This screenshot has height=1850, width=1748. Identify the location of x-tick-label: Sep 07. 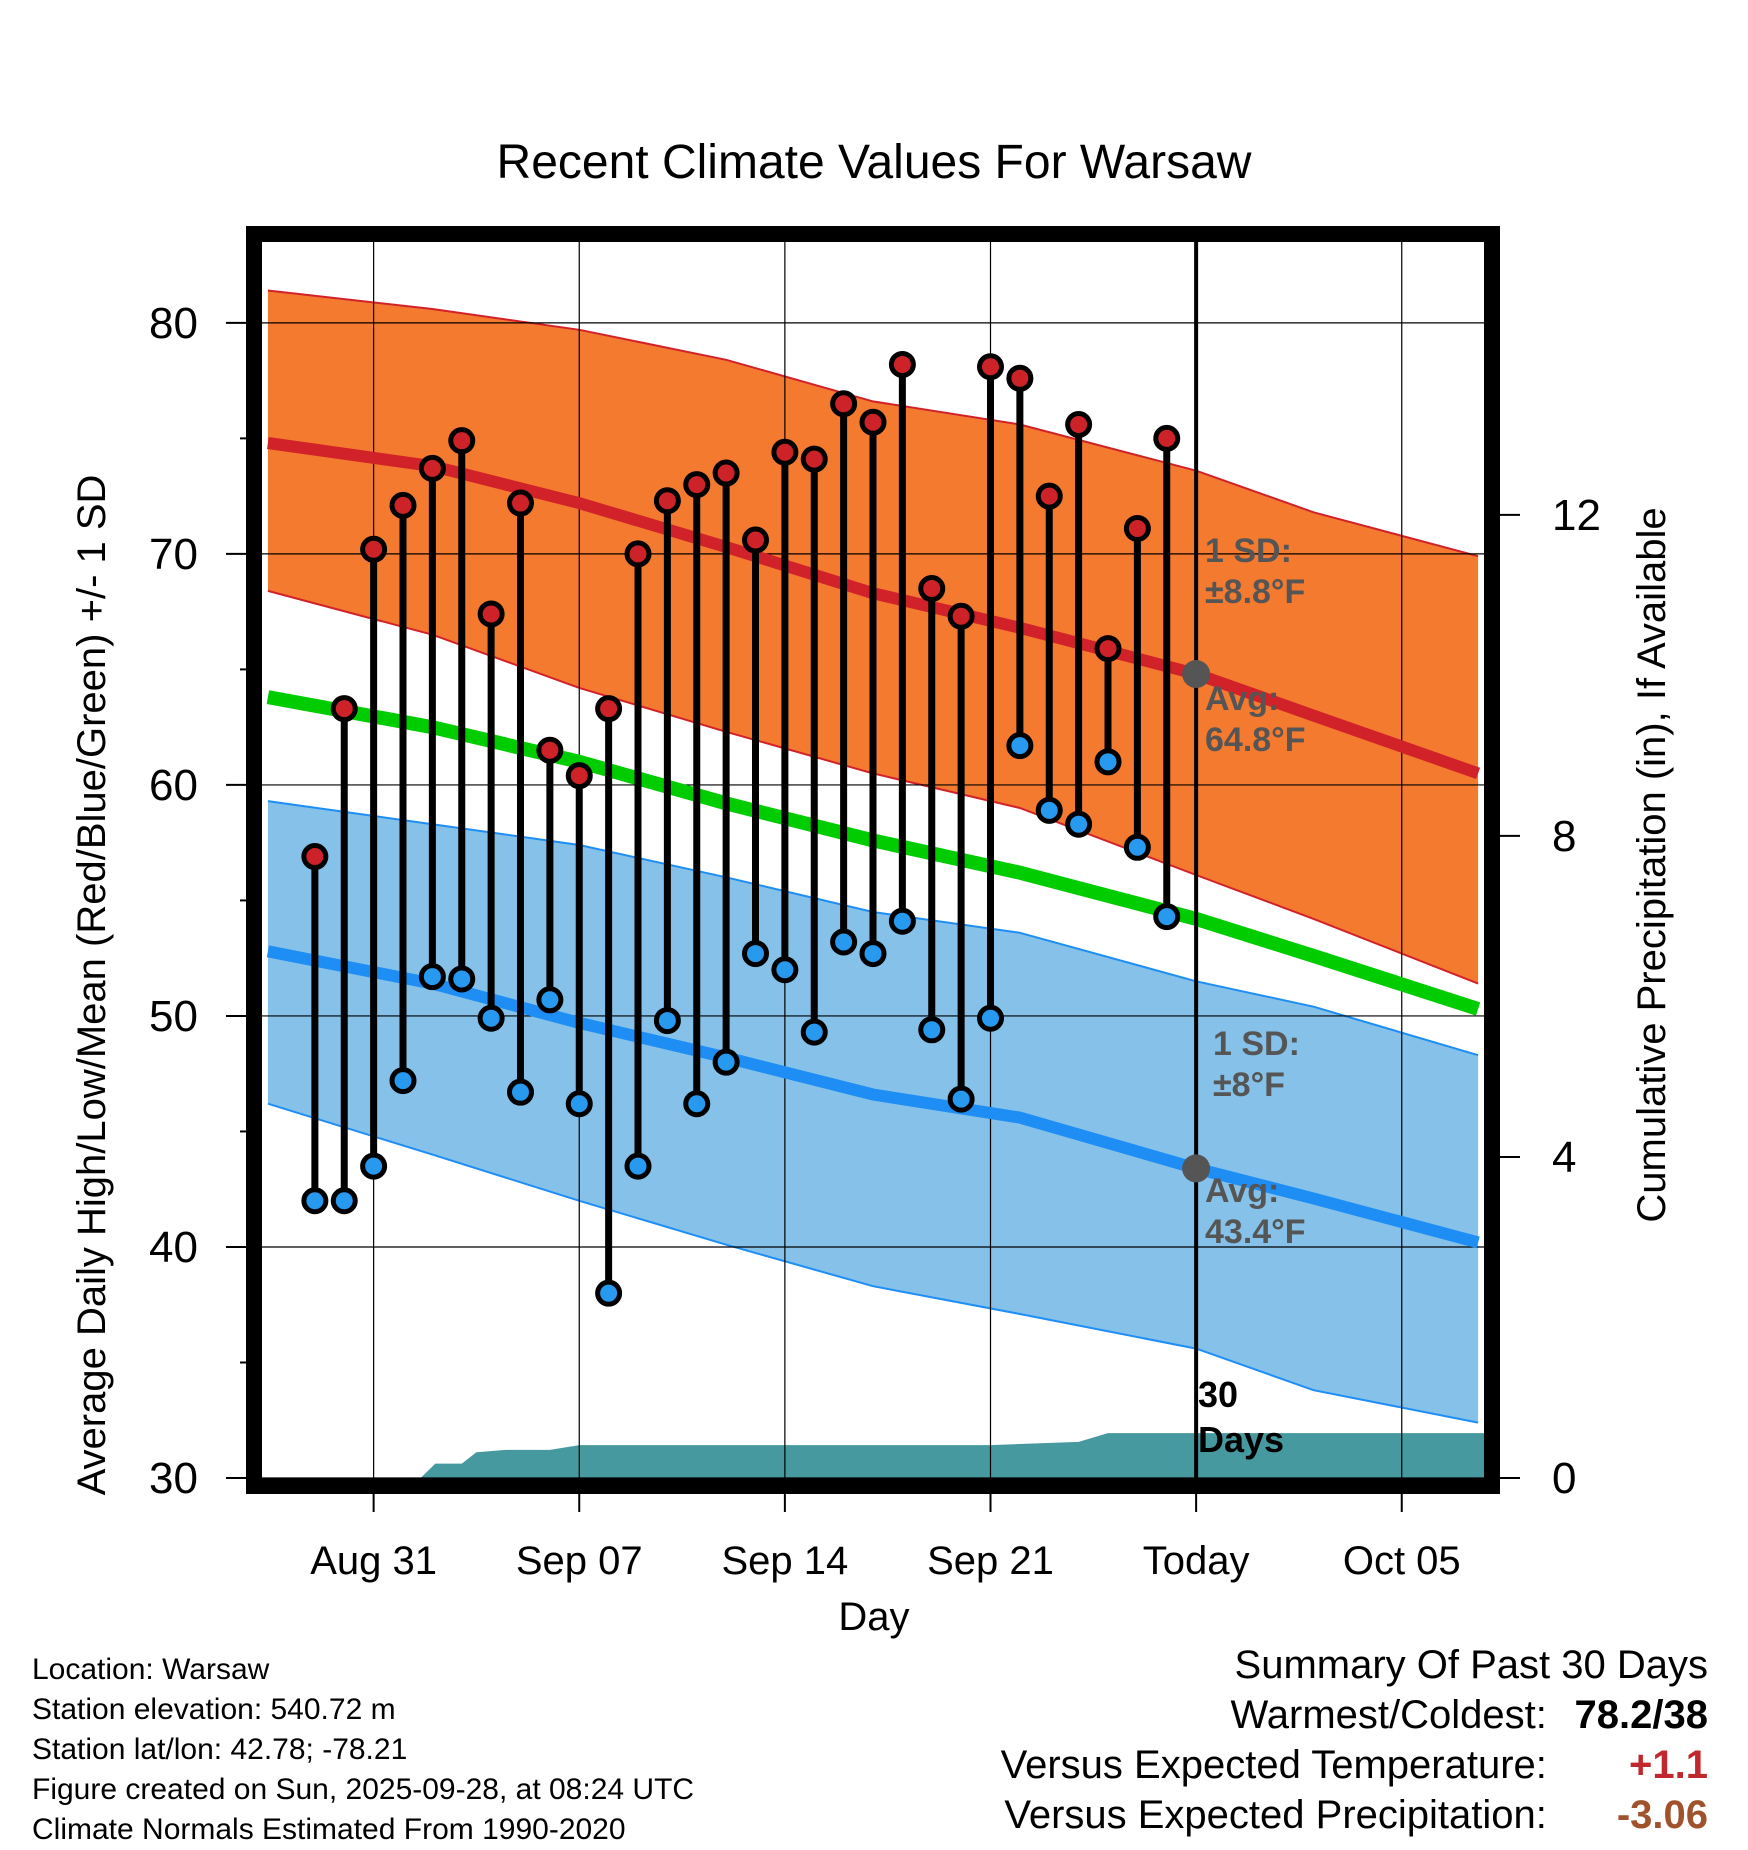
(579, 1561).